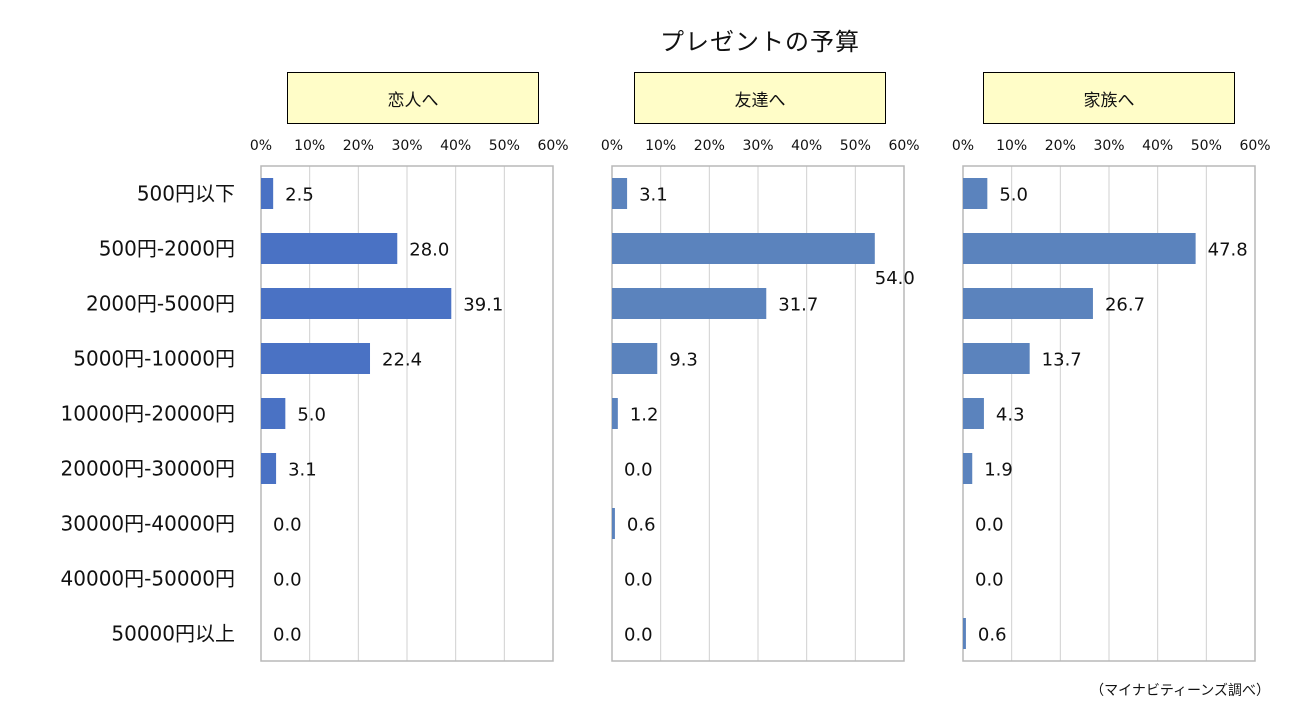  I want to click on data-label: 22.4, so click(402, 360).